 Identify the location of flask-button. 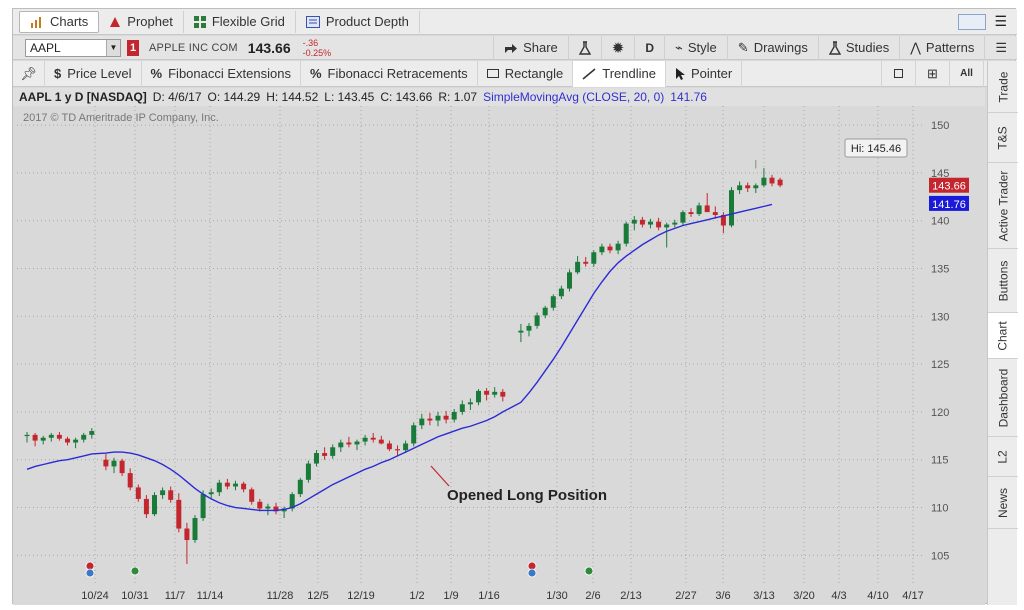
(584, 47).